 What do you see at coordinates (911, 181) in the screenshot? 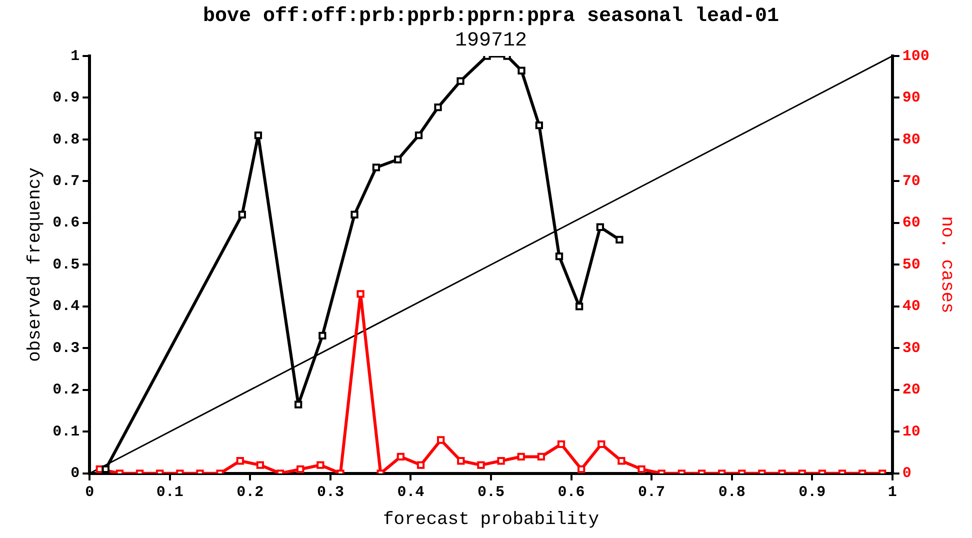
I see `y2-tick-label: 70` at bounding box center [911, 181].